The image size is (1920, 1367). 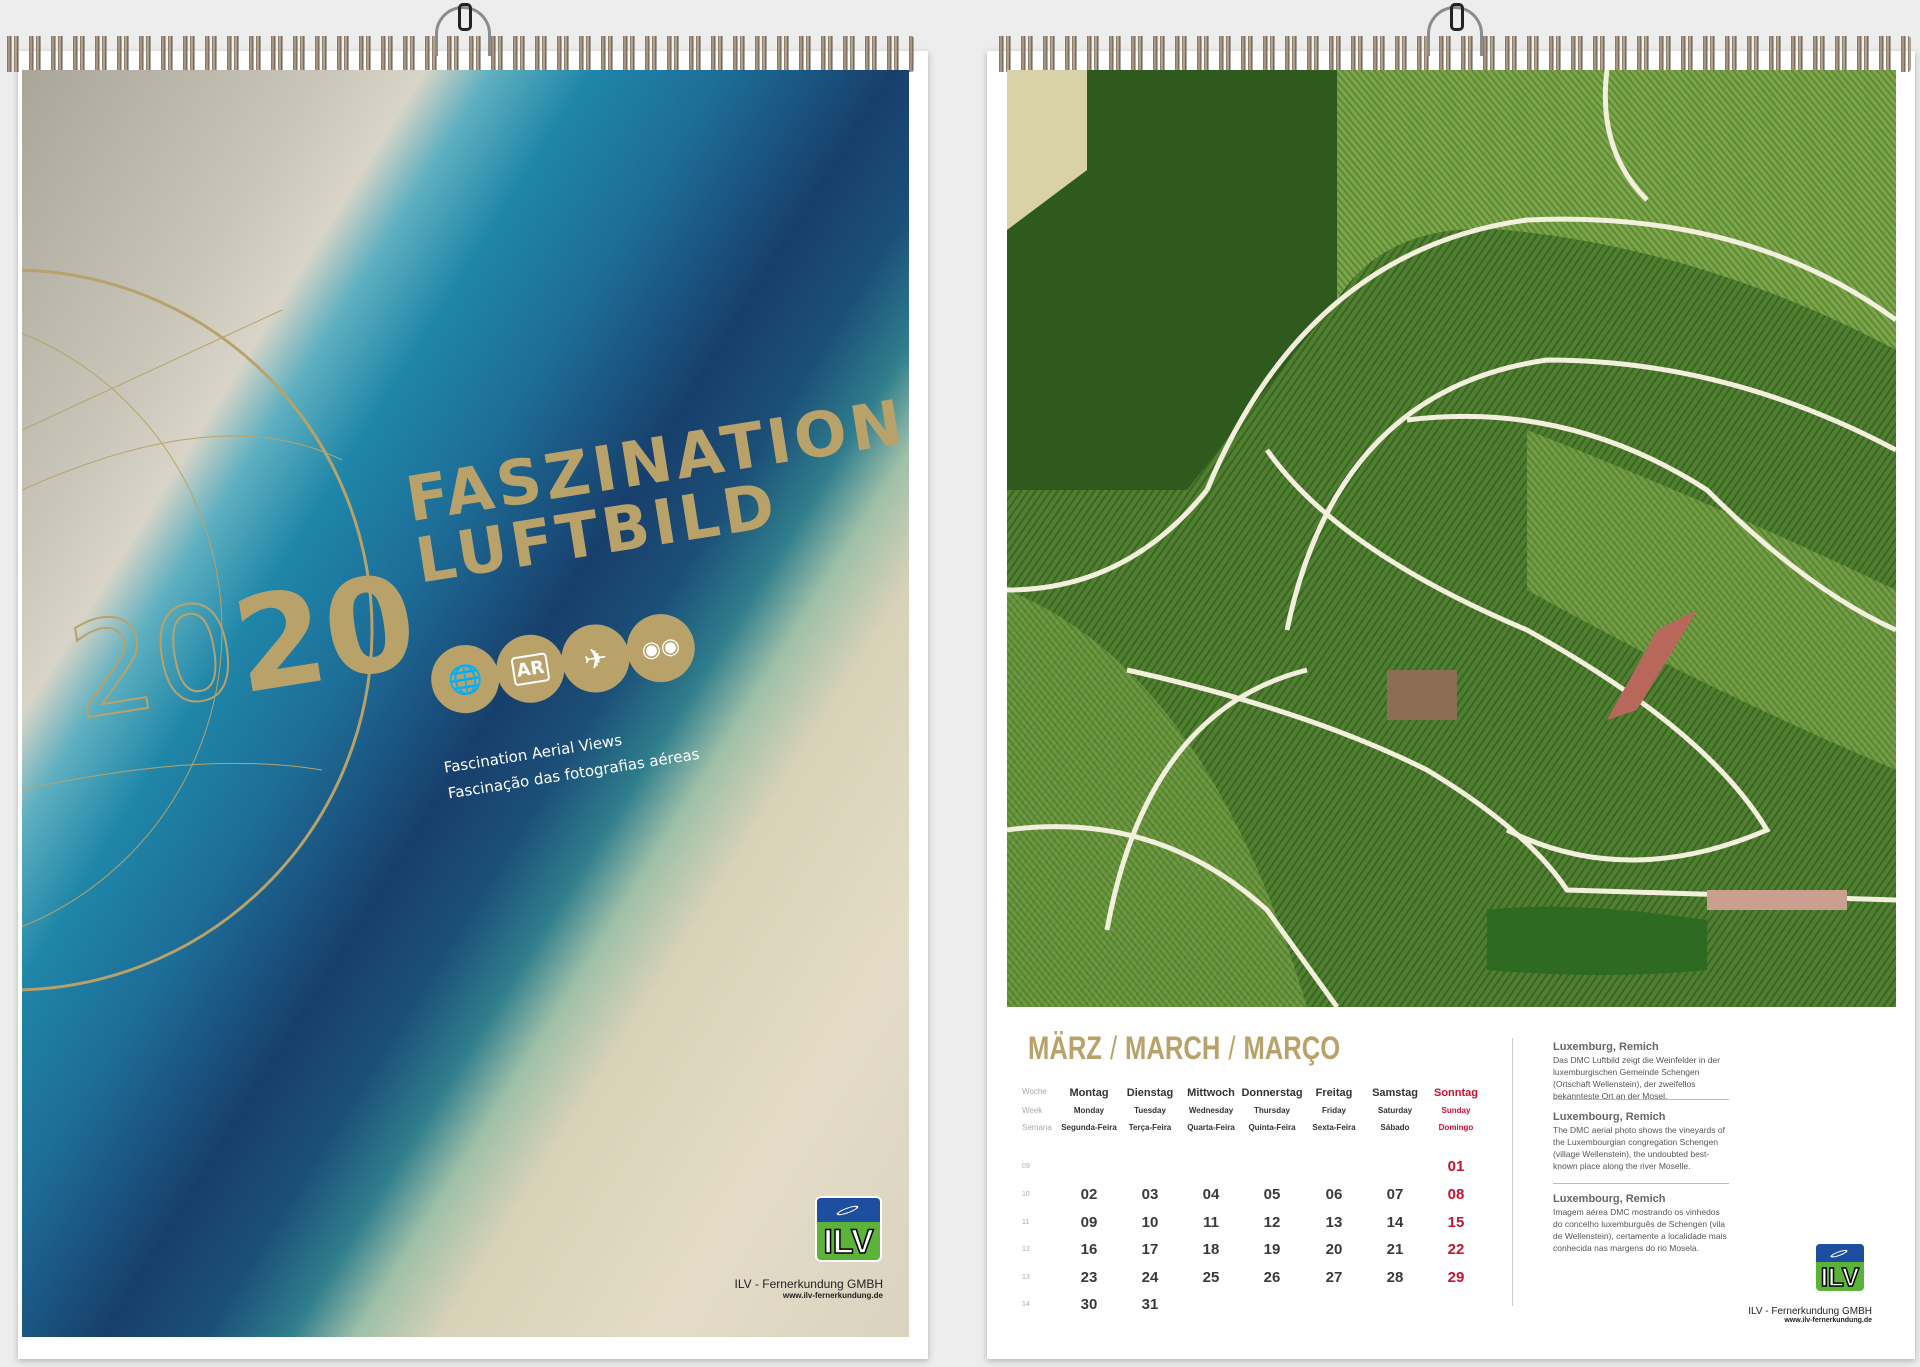 I want to click on description-heading: Luxemburg, Remich, so click(x=1606, y=1047).